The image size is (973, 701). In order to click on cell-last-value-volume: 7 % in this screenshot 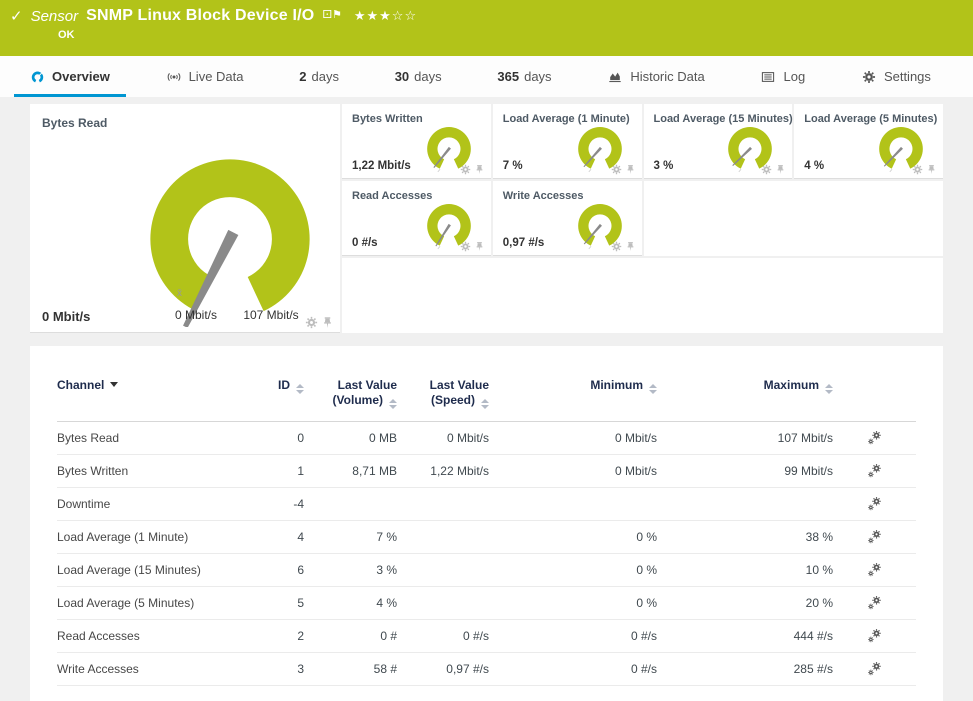, I will do `click(386, 537)`.